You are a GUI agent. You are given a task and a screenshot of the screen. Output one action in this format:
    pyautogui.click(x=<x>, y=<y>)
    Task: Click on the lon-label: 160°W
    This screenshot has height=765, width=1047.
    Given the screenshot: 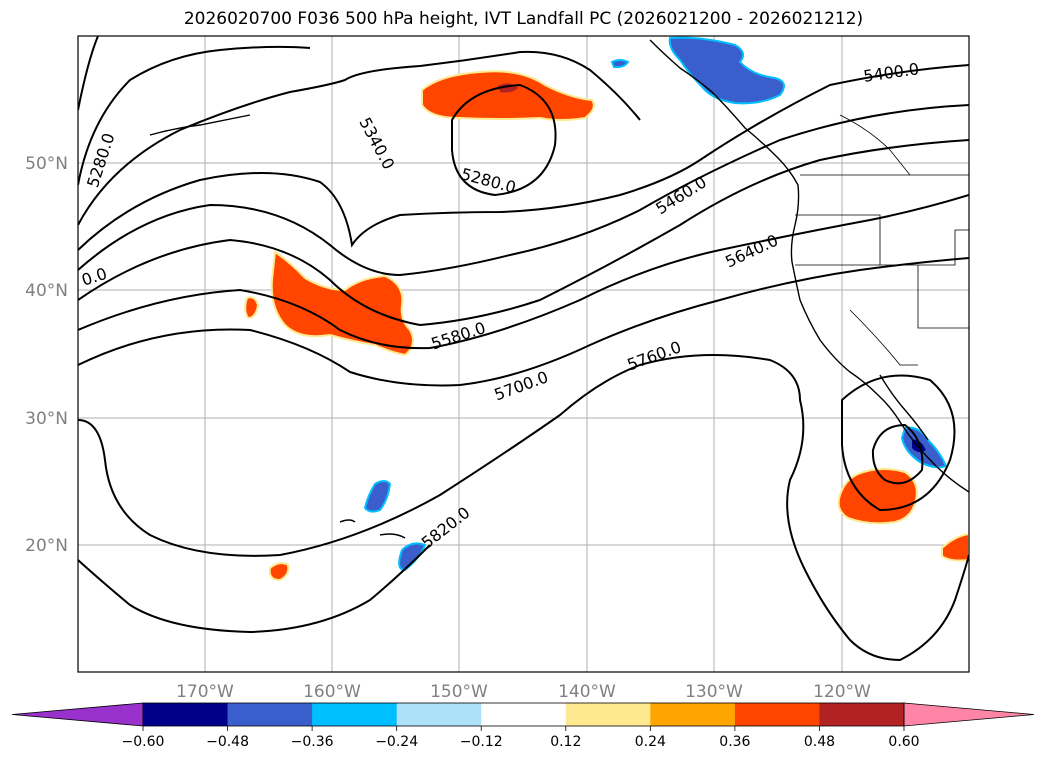 What is the action you would take?
    pyautogui.click(x=332, y=692)
    